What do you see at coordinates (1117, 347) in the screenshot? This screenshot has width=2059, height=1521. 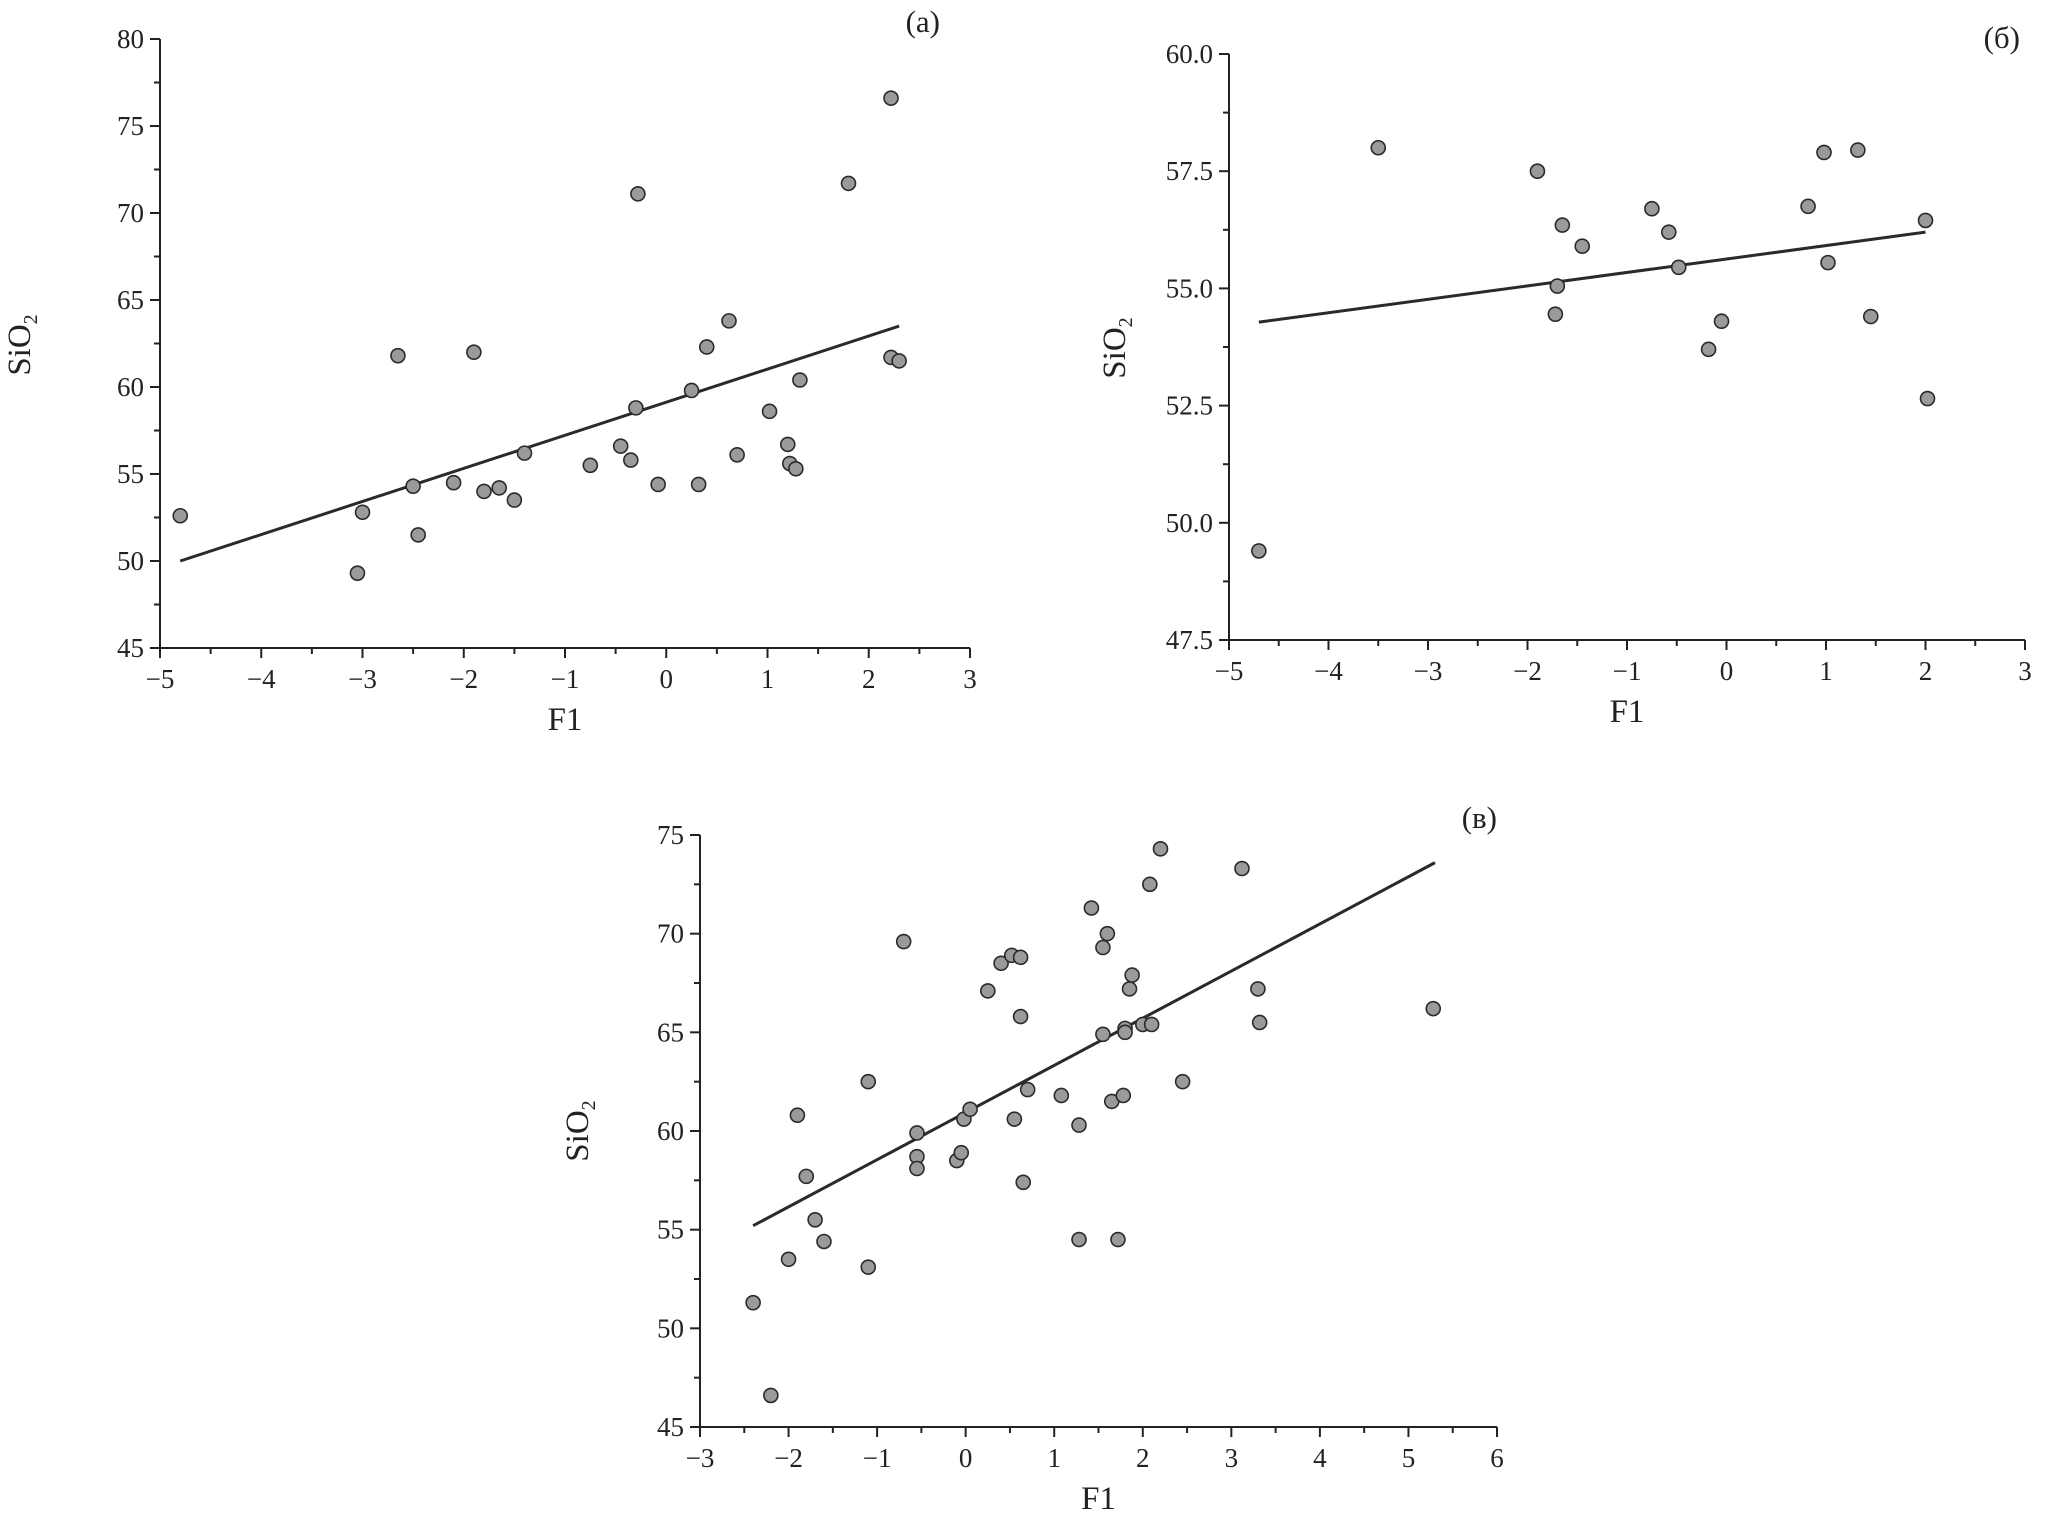 I see `y-axis-title-b: SiO2` at bounding box center [1117, 347].